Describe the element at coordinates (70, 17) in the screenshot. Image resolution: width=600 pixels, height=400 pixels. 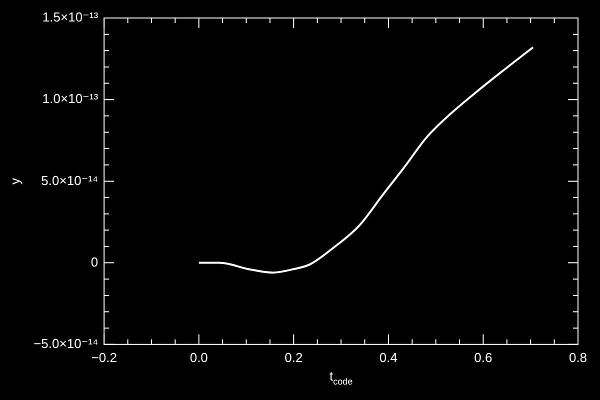
I see `y-tick-label: 1.5×10⁻¹³` at that location.